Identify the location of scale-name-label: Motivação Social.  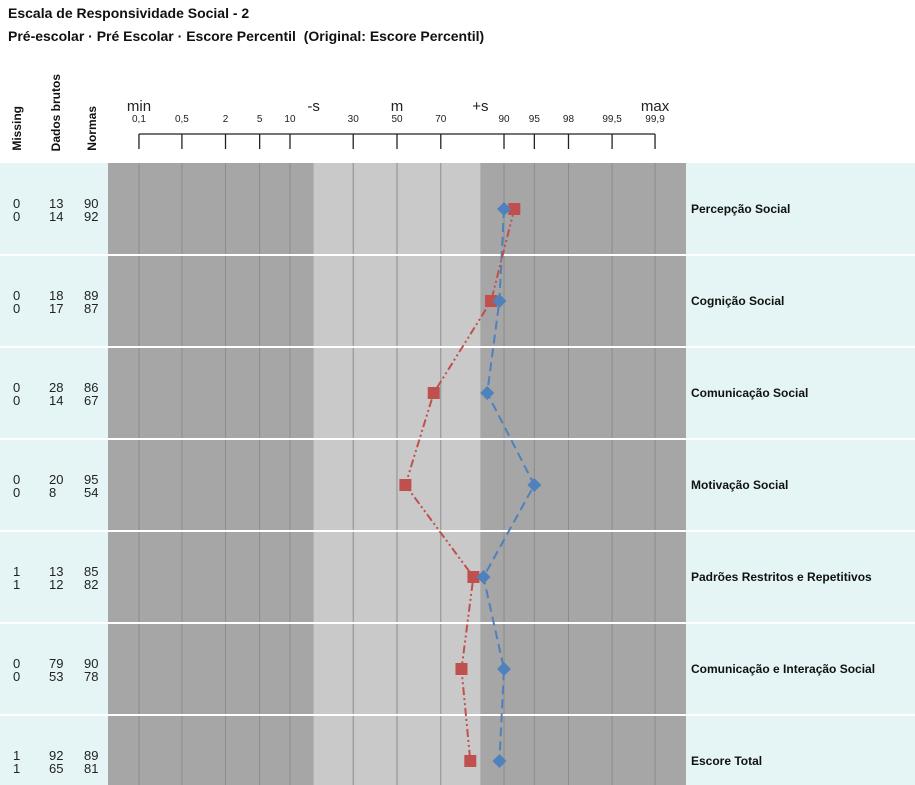
(740, 485).